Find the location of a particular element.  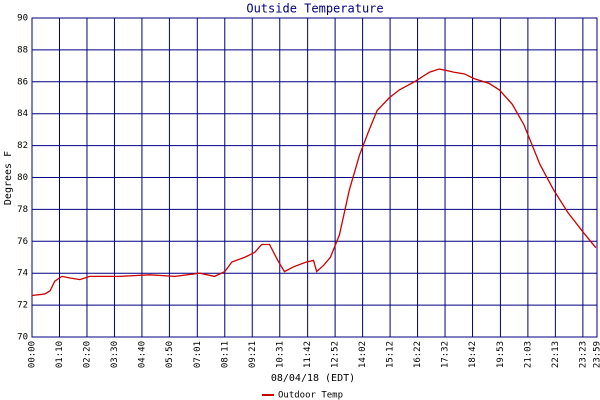

x-tick-label: 01:10 is located at coordinates (60, 354).